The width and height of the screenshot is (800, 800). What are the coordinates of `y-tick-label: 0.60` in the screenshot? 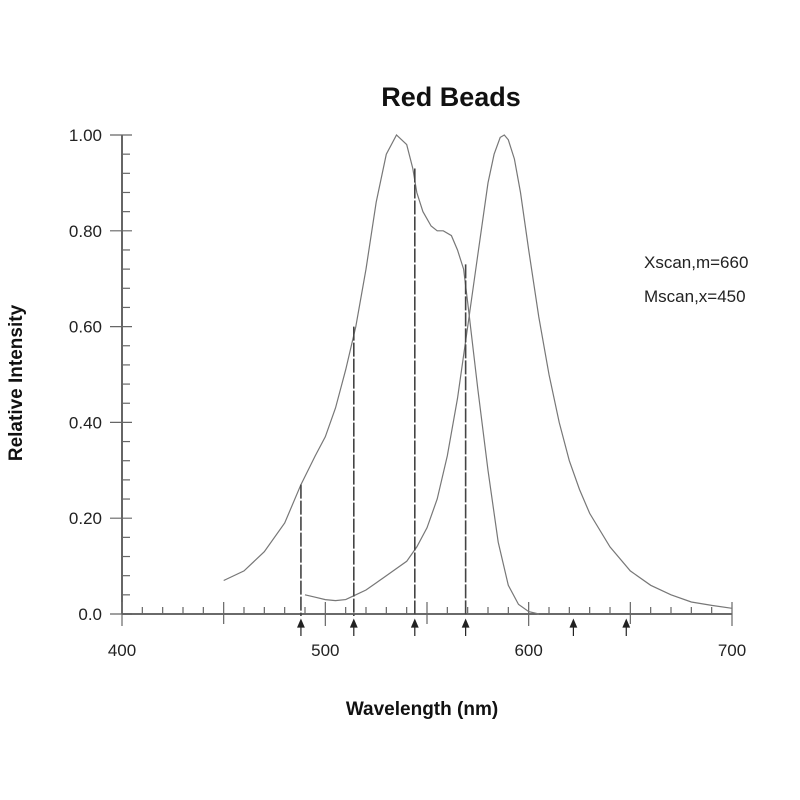 It's located at (85, 327).